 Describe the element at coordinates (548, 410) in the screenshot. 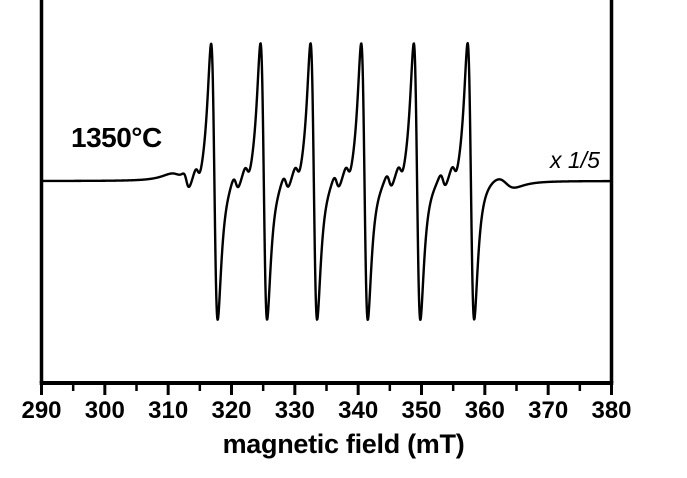

I see `x-tick-label: 370` at that location.